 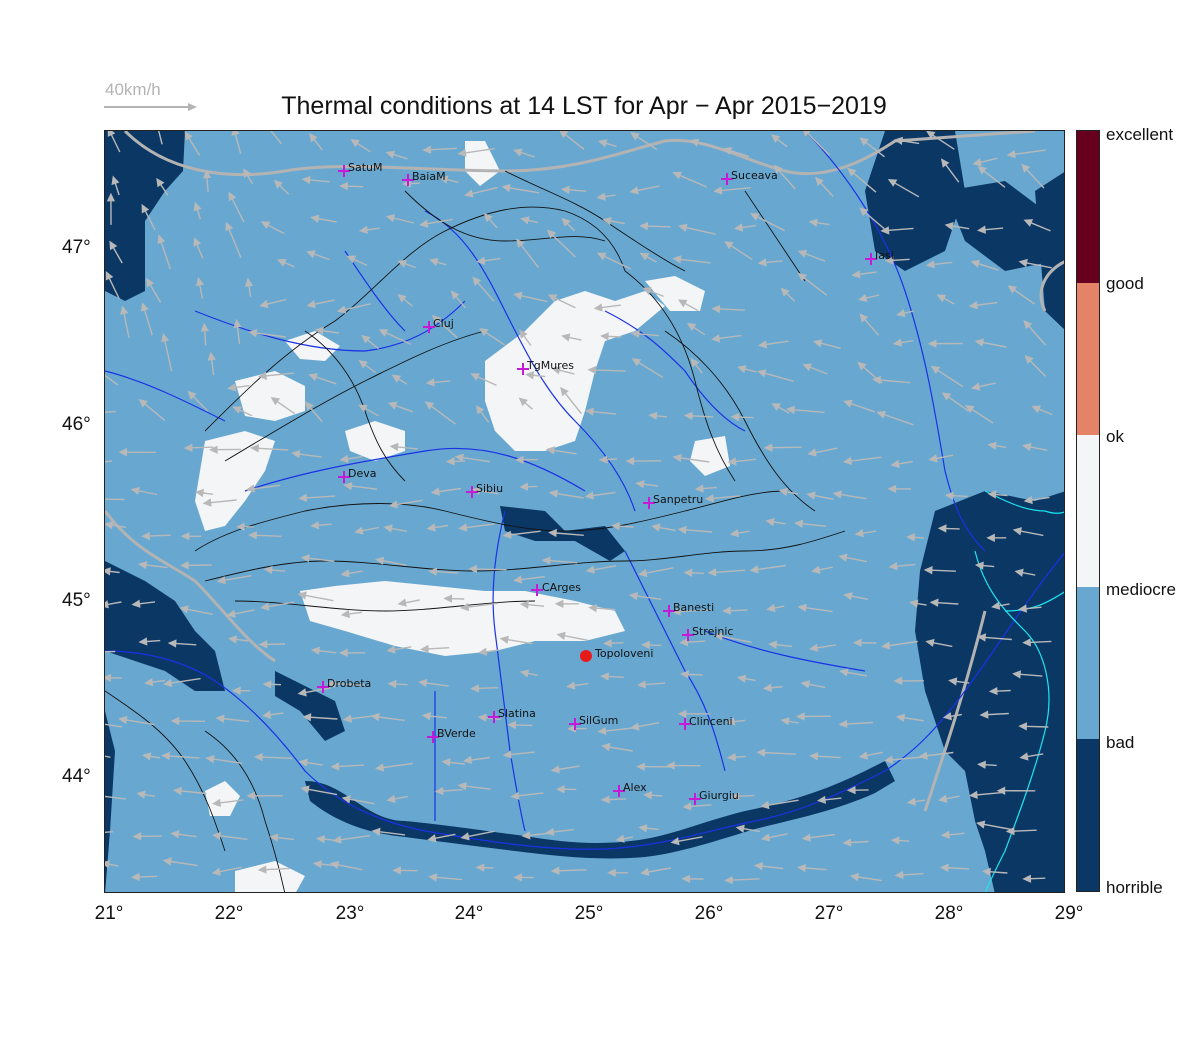 I want to click on lat-label-45: 45°, so click(x=76, y=600).